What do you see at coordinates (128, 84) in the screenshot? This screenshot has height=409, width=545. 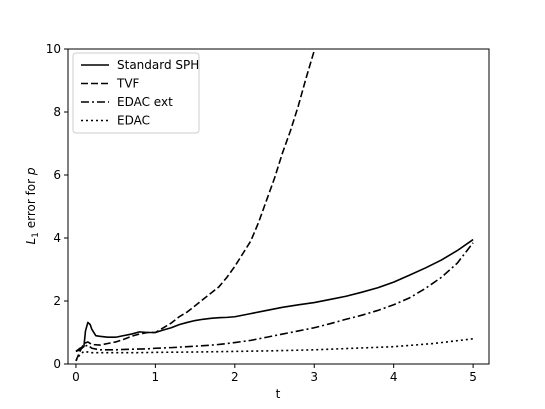 I see `legend-label: TVF` at bounding box center [128, 84].